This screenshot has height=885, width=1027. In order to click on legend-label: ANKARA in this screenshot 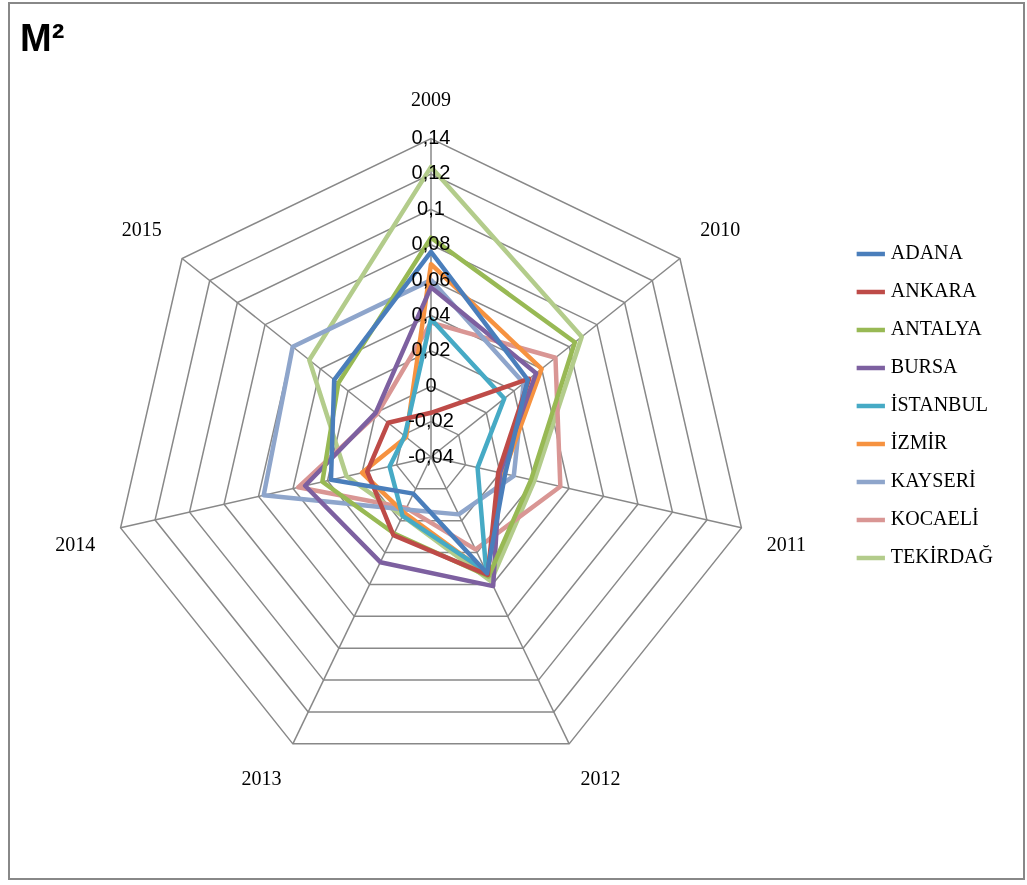, I will do `click(933, 290)`.